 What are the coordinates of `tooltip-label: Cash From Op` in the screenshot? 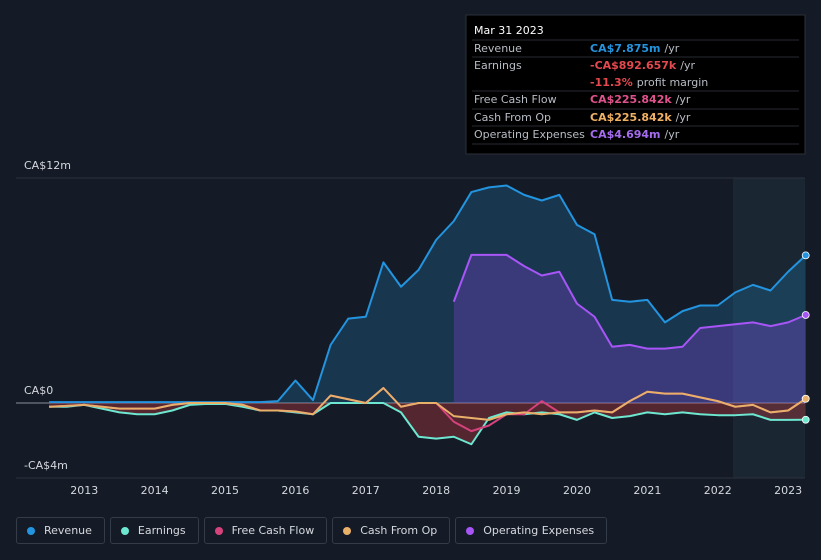 It's located at (512, 117).